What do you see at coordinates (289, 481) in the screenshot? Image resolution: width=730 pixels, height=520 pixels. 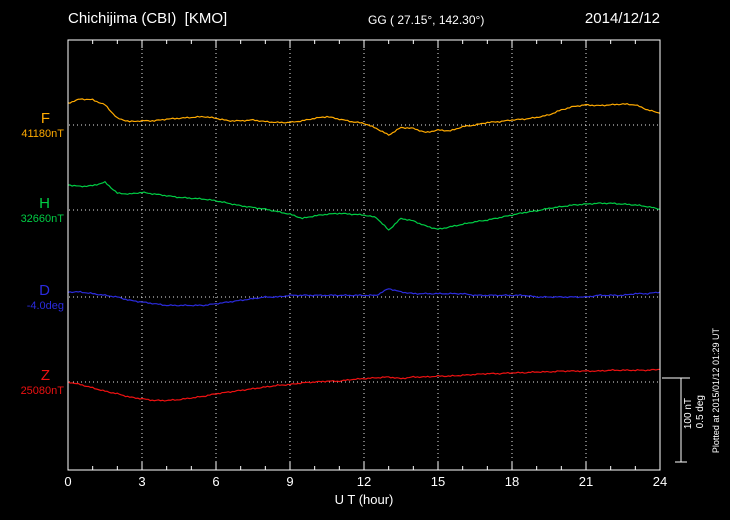 I see `x-tick-label: 9` at bounding box center [289, 481].